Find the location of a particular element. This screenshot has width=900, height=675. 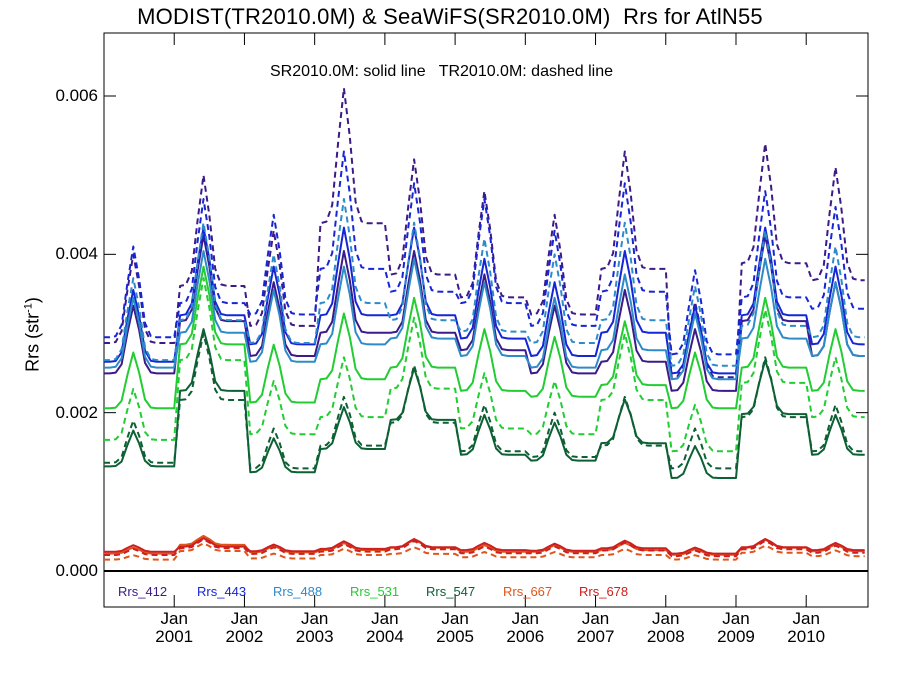

series-line-rrs-667-dashed is located at coordinates (484, 551).